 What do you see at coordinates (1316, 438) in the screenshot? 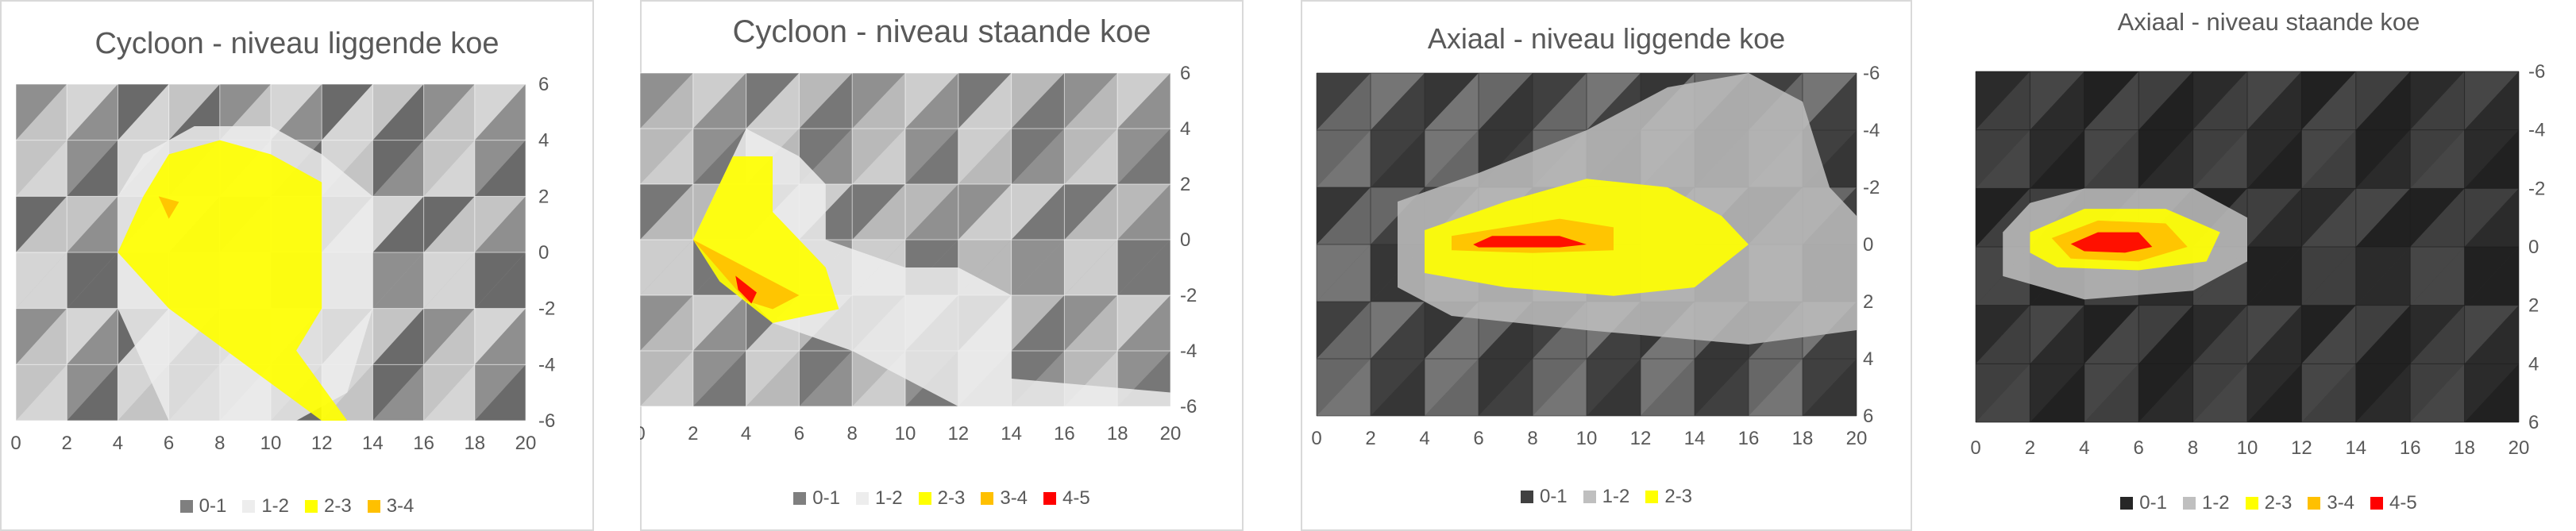
I see `x-tick-label: 0` at bounding box center [1316, 438].